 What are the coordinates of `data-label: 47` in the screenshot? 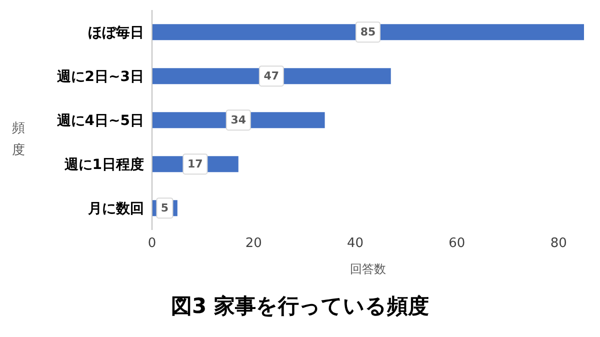 It's located at (272, 76).